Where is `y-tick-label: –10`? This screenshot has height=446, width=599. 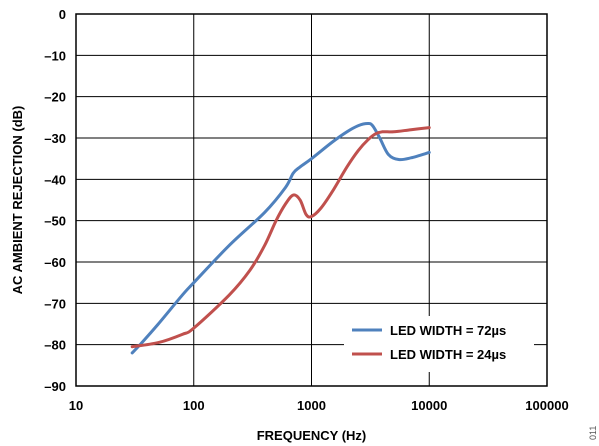
y-tick-label: –10 is located at coordinates (55, 55).